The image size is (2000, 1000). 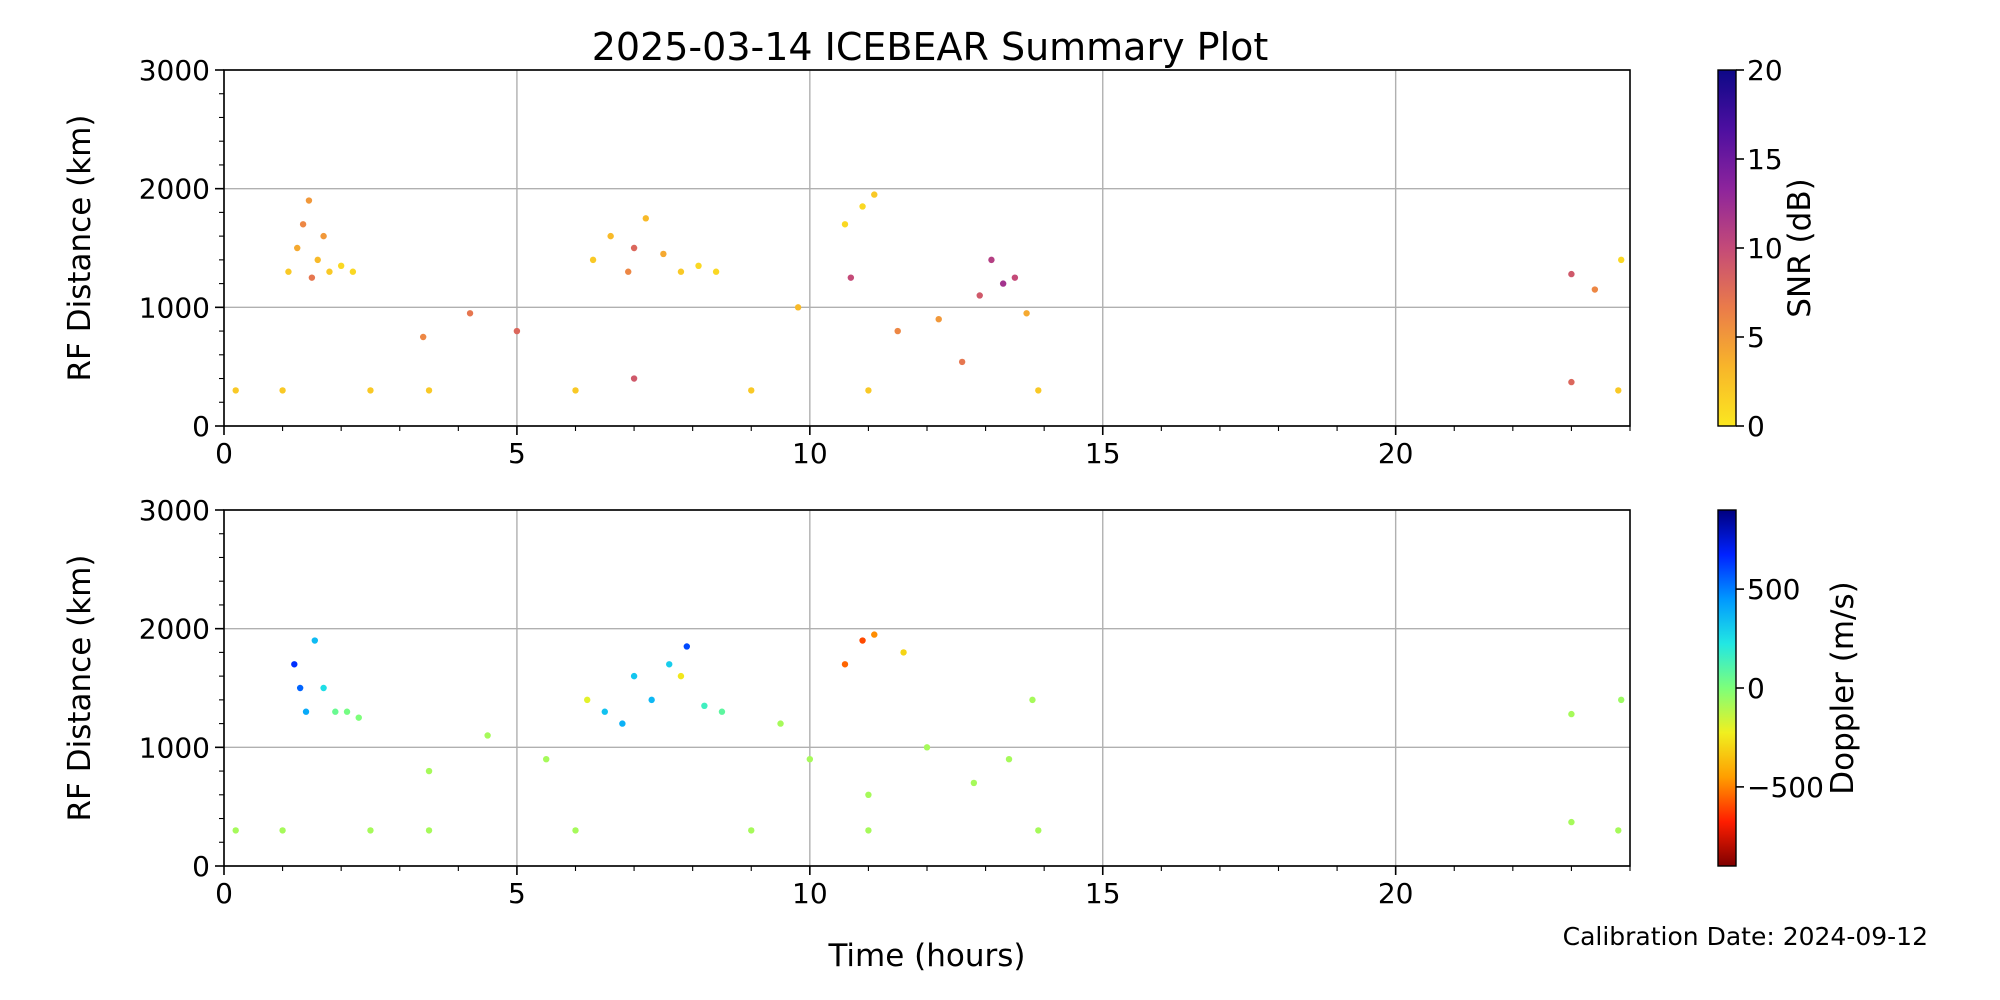 I want to click on doppler-colorbar-tick-label: 500, so click(x=1773, y=589).